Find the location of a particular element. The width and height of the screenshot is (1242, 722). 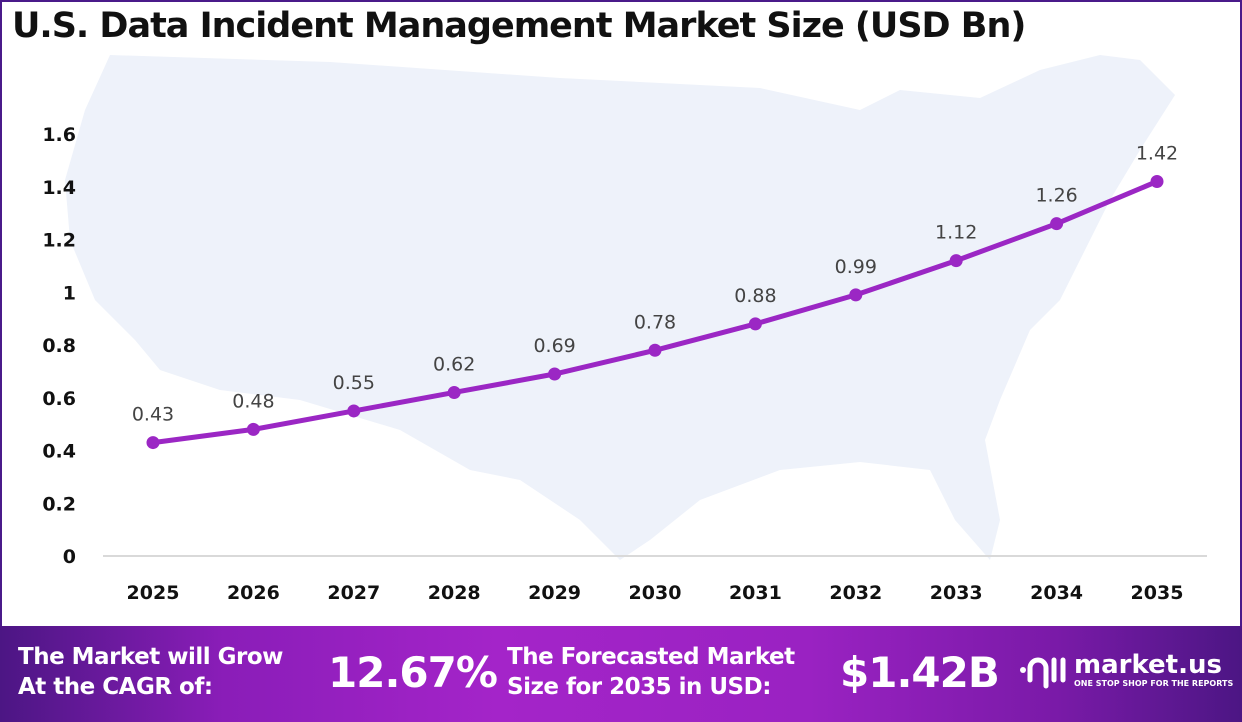

x-tick-label: 2031 is located at coordinates (755, 593).